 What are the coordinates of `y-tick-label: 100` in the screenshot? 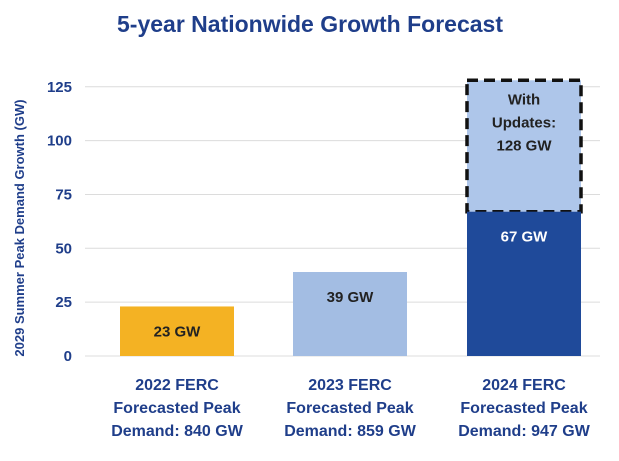 It's located at (59, 141).